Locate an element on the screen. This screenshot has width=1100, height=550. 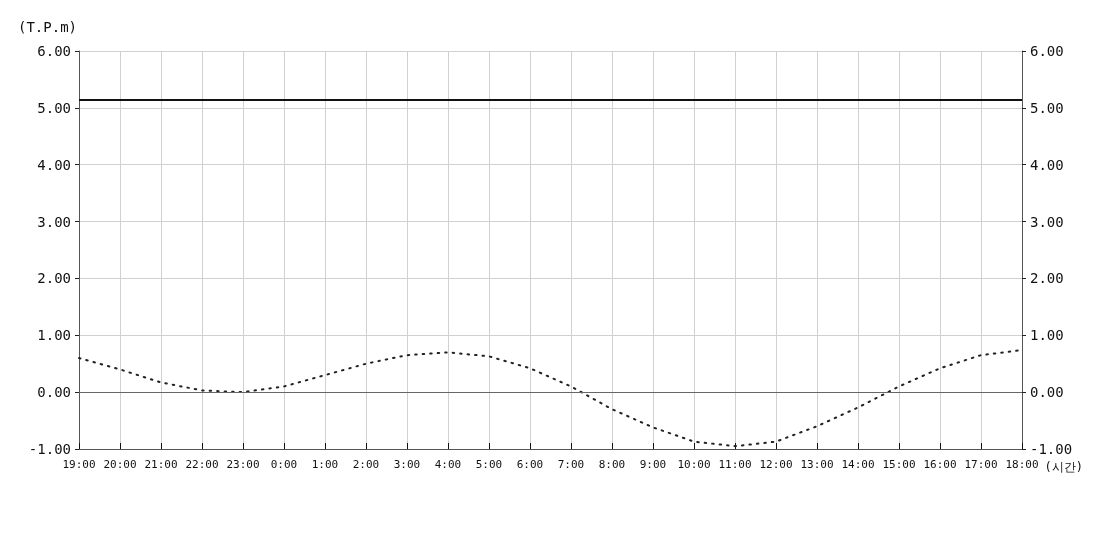
x-tick-label: 9:00 is located at coordinates (653, 464).